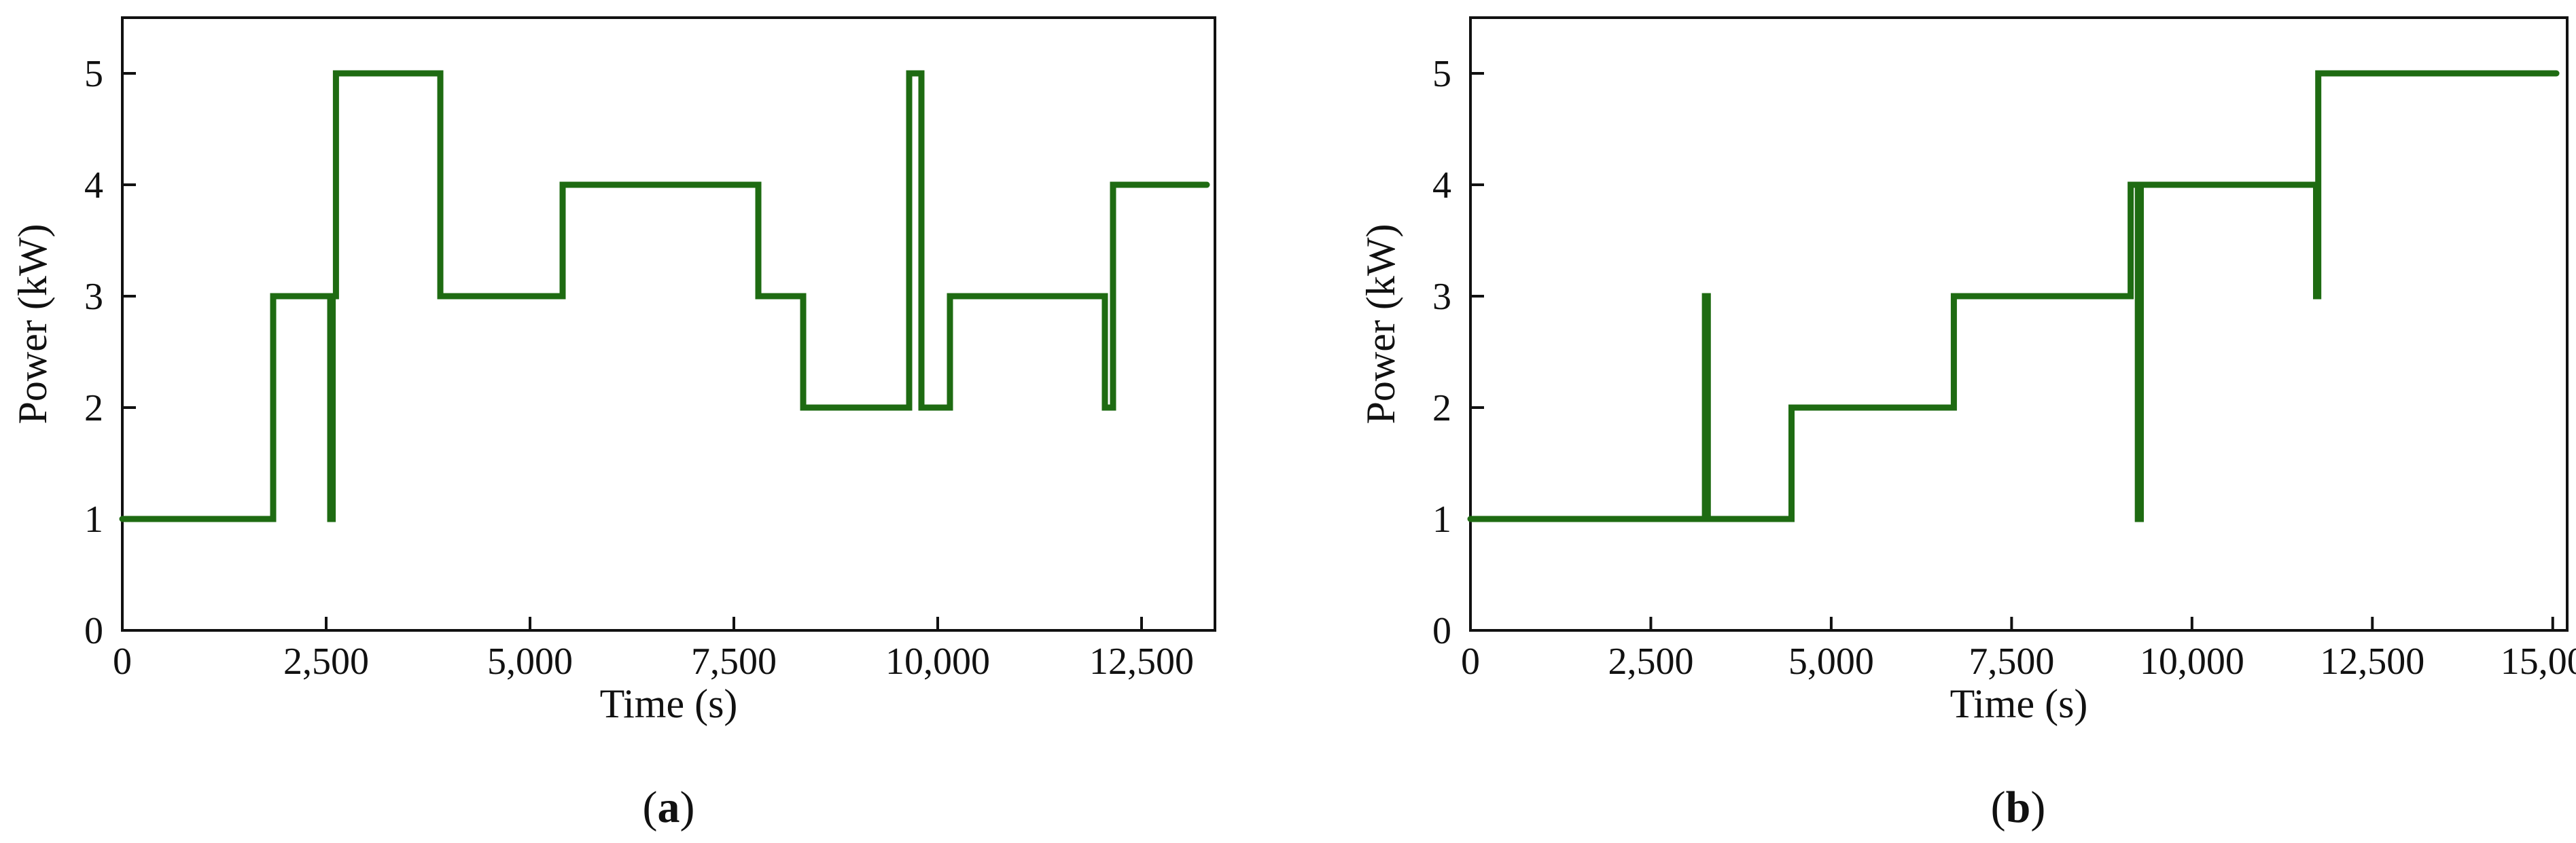 This screenshot has height=843, width=2576. I want to click on panel-label-a: (a), so click(669, 807).